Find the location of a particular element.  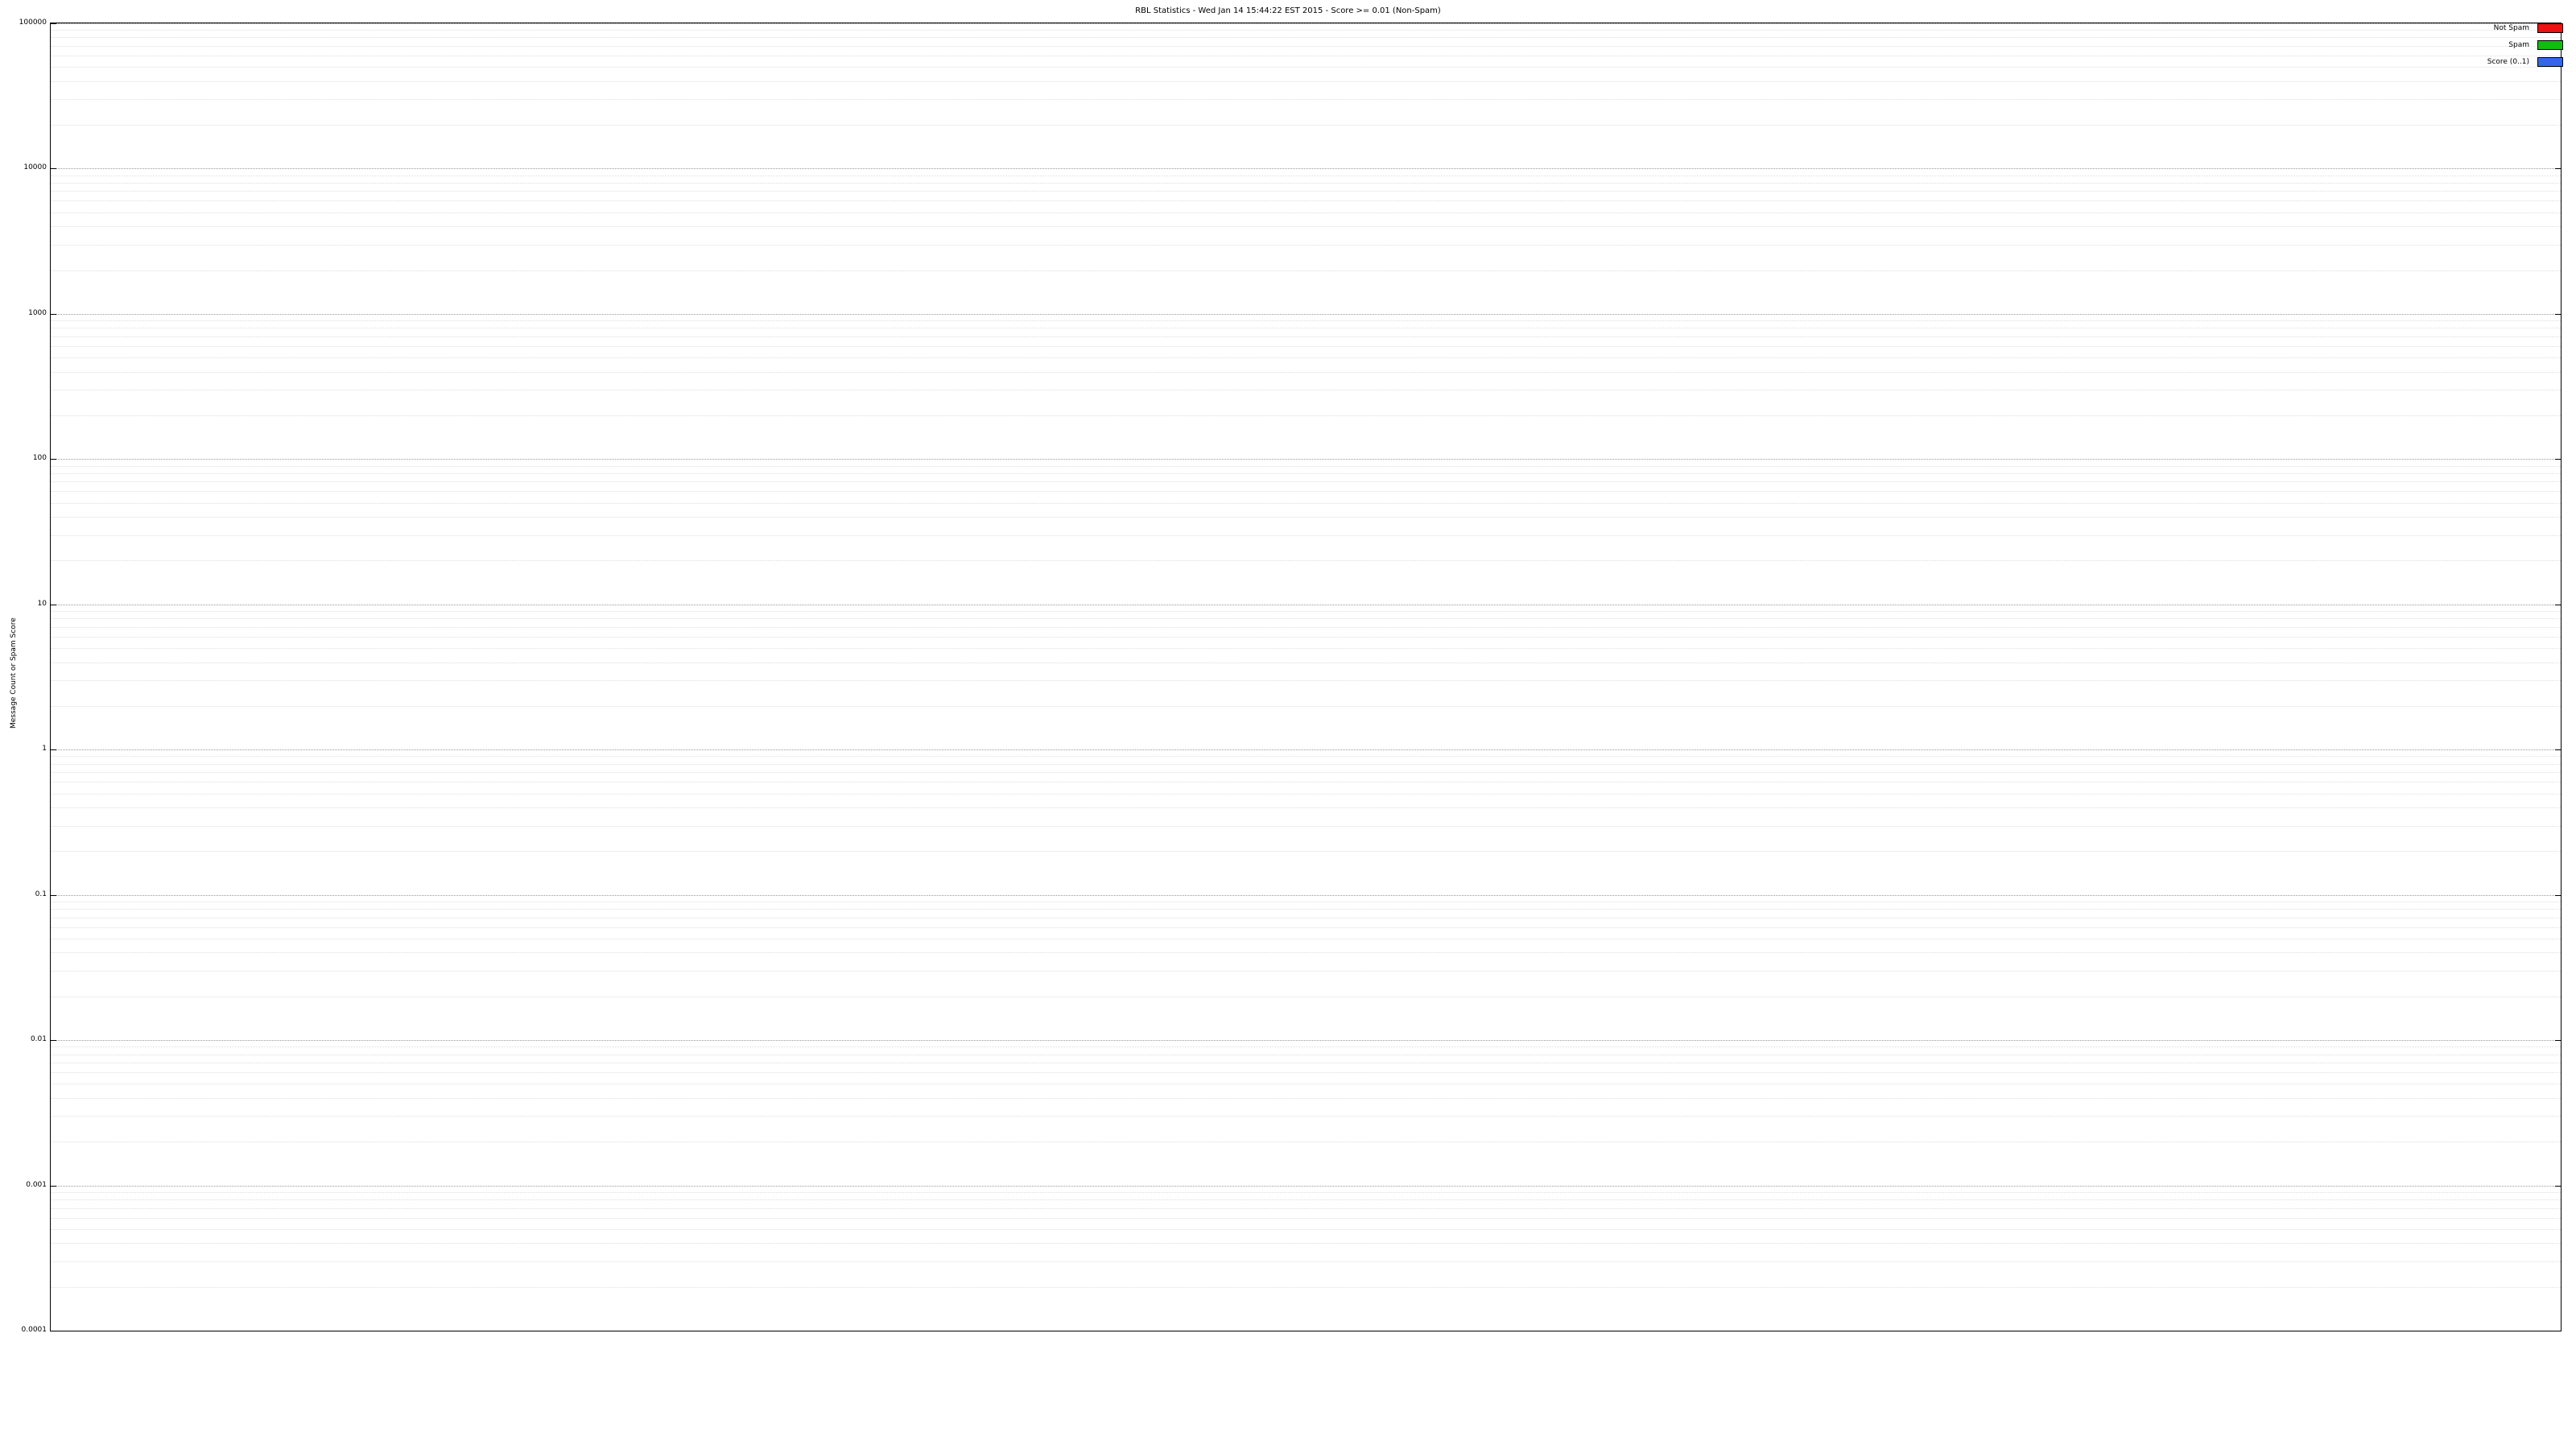

y-tick-label: 0.01 is located at coordinates (38, 1039).